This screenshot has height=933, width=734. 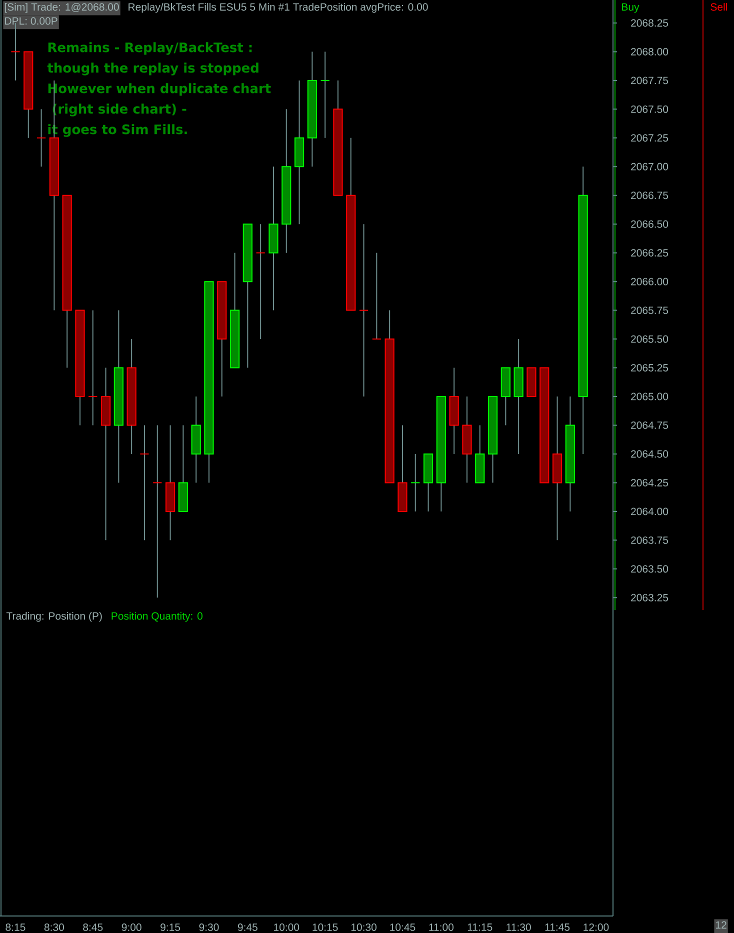 I want to click on y-tick-label: 2063.75, so click(x=649, y=540).